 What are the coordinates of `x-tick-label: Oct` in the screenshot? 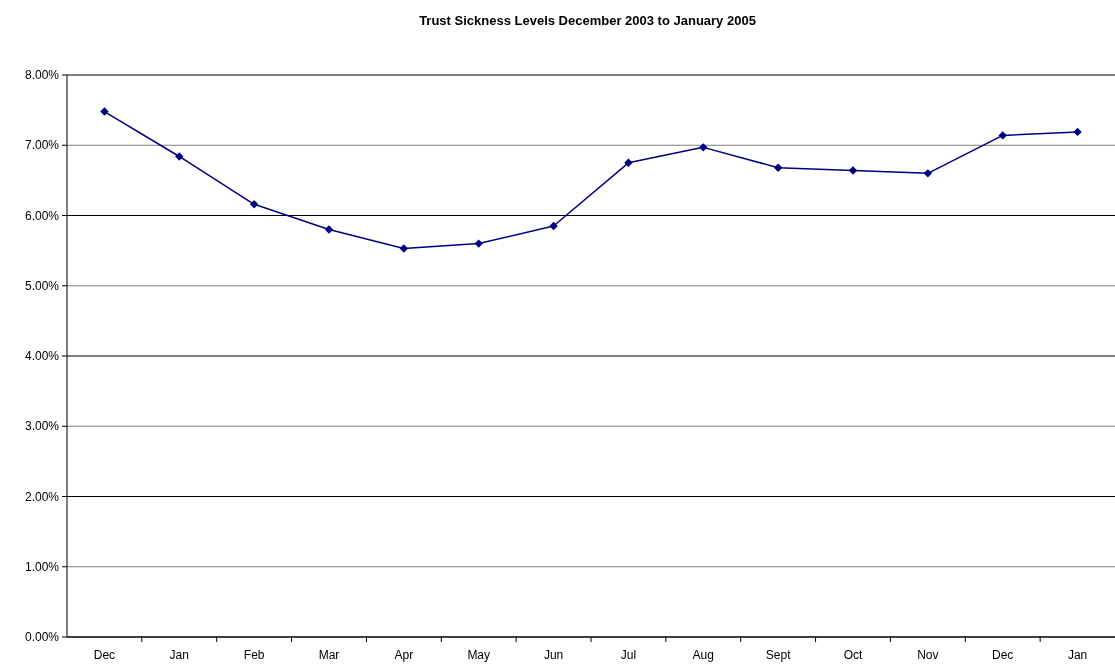 It's located at (853, 655).